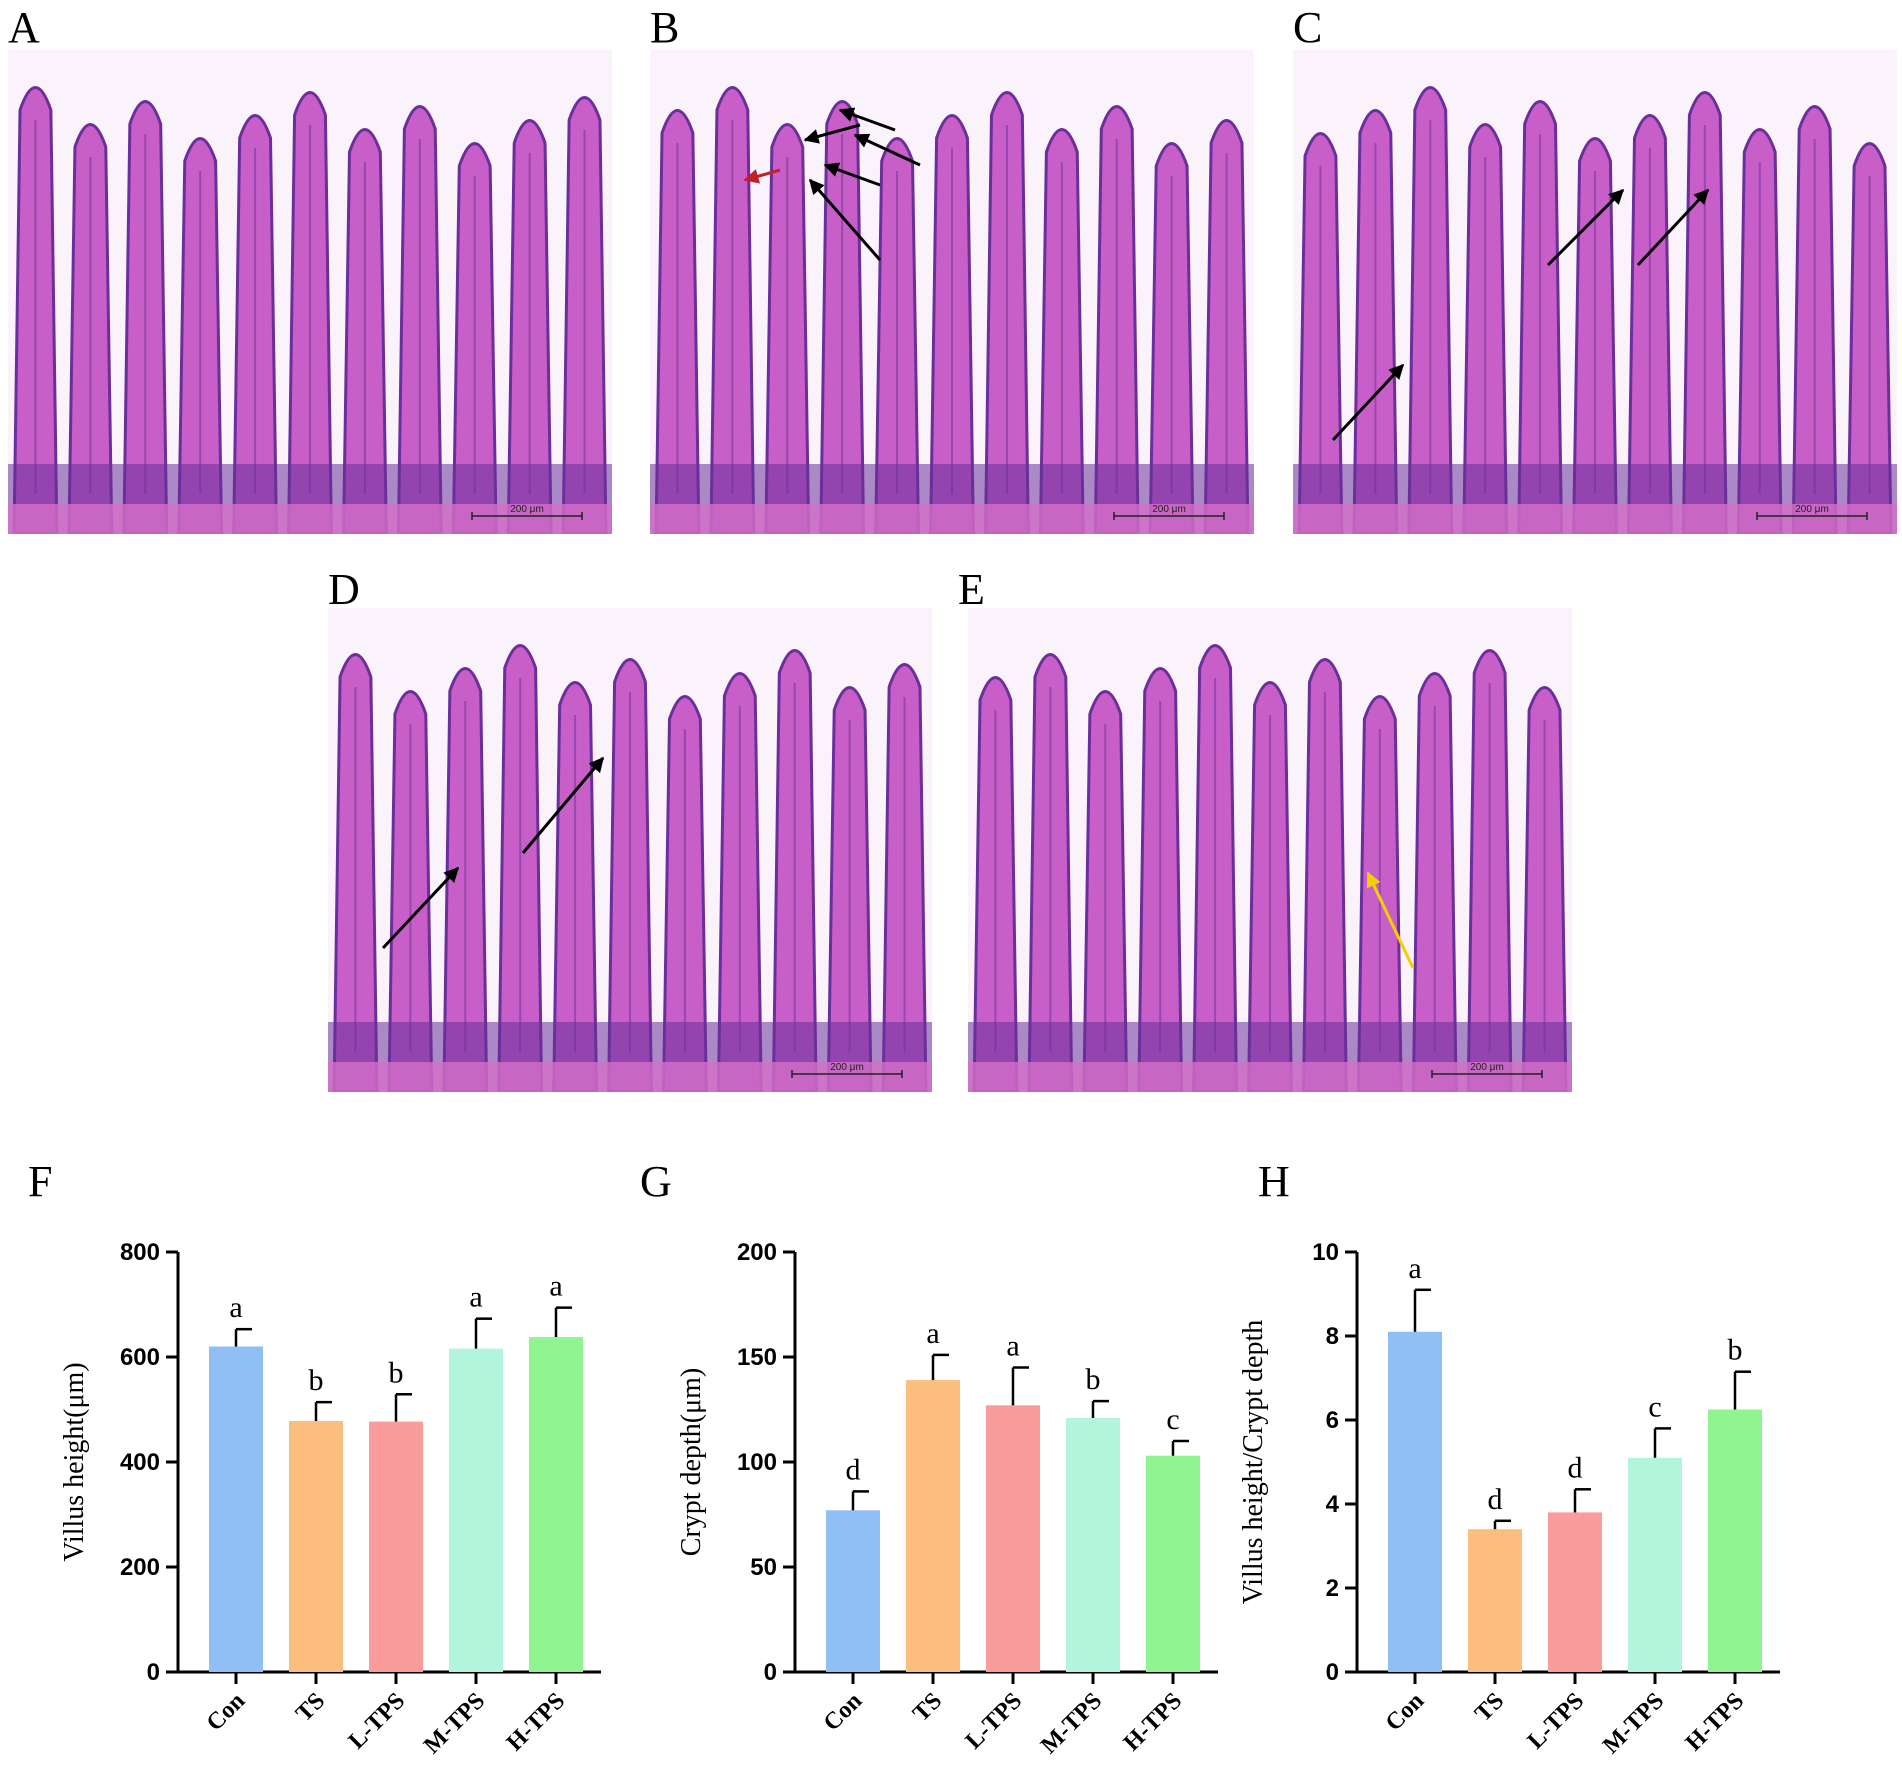 This screenshot has height=1785, width=1902. Describe the element at coordinates (24, 27) in the screenshot. I see `panel-letter-a: A` at that location.